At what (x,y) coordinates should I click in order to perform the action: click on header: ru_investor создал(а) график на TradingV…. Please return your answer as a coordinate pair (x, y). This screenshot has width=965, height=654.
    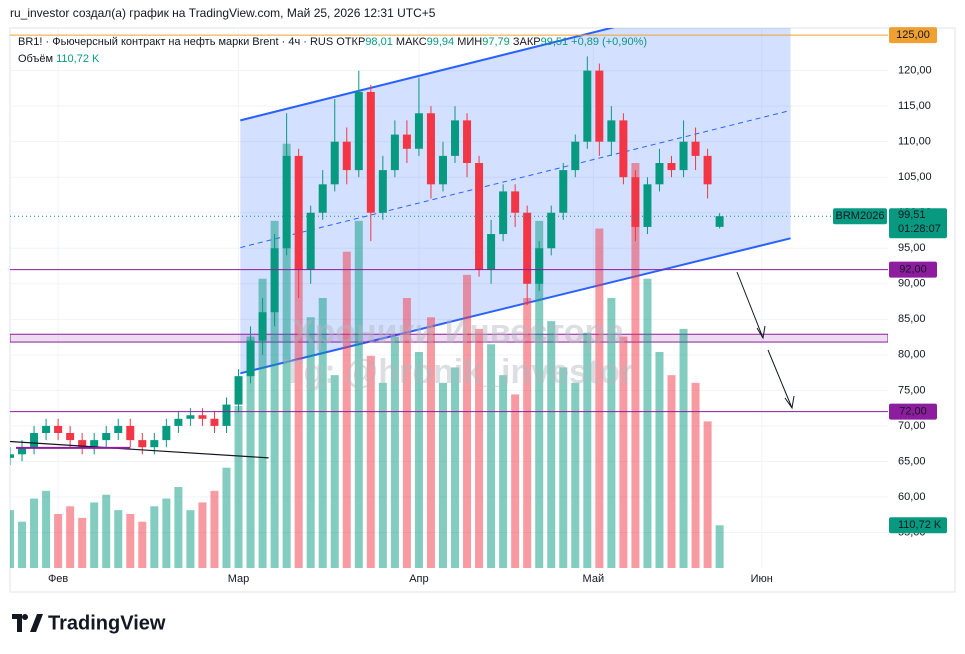
    Looking at the image, I should click on (223, 13).